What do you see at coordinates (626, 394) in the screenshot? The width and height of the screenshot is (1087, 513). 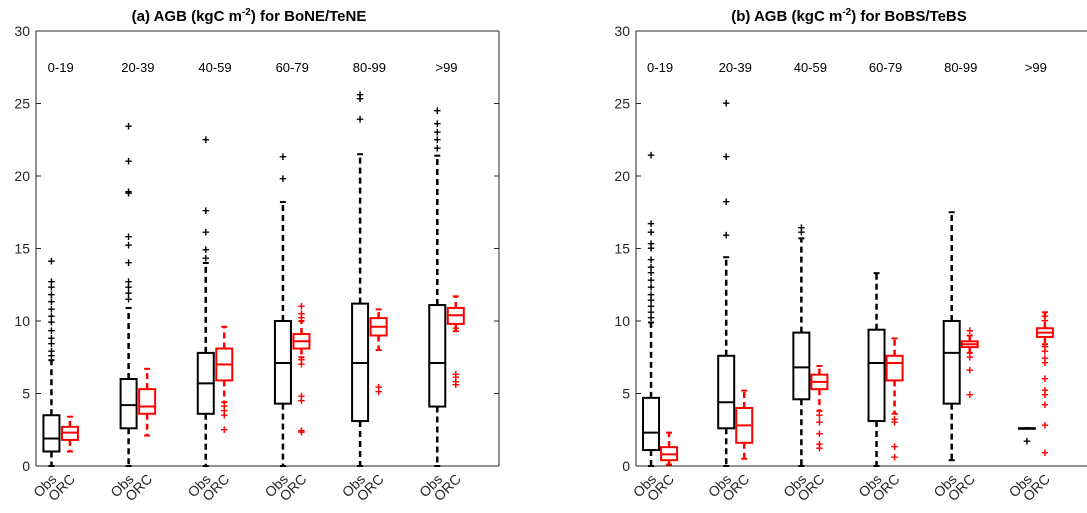 I see `y-tick-label: 5` at bounding box center [626, 394].